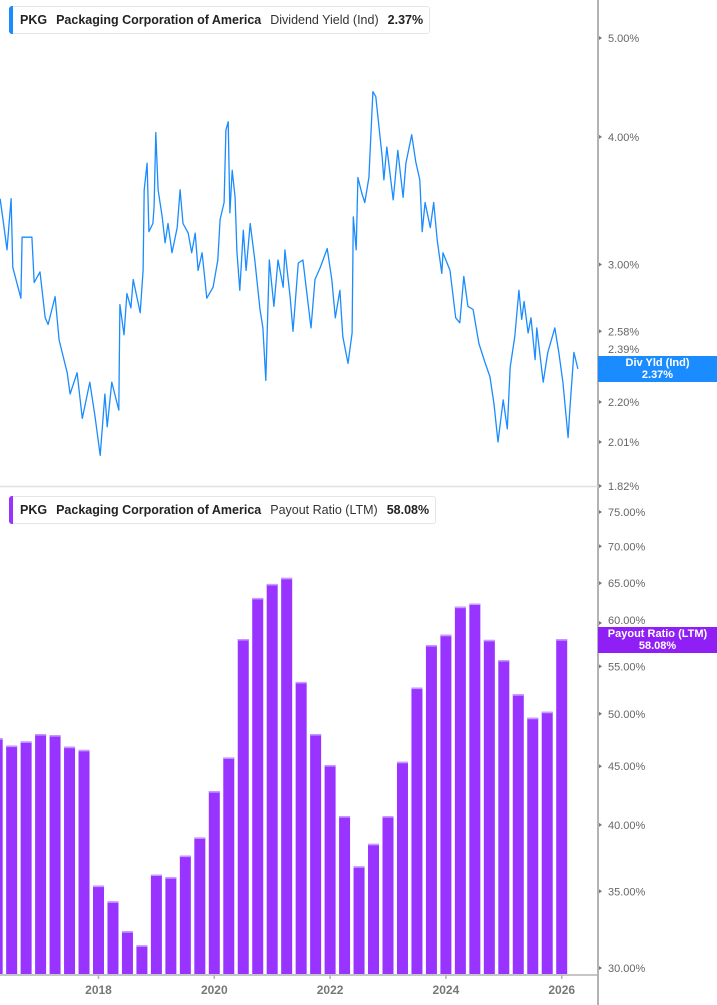  What do you see at coordinates (405, 20) in the screenshot?
I see `legend-value: 2.37%` at bounding box center [405, 20].